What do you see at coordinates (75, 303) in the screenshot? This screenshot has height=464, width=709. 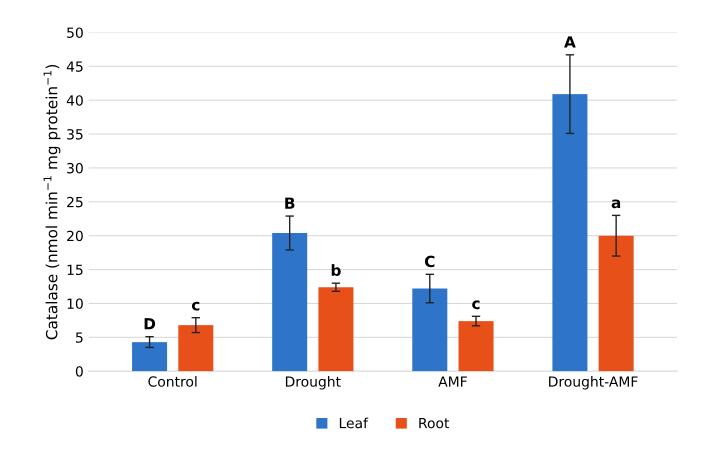 I see `y-tick-label: 10` at bounding box center [75, 303].